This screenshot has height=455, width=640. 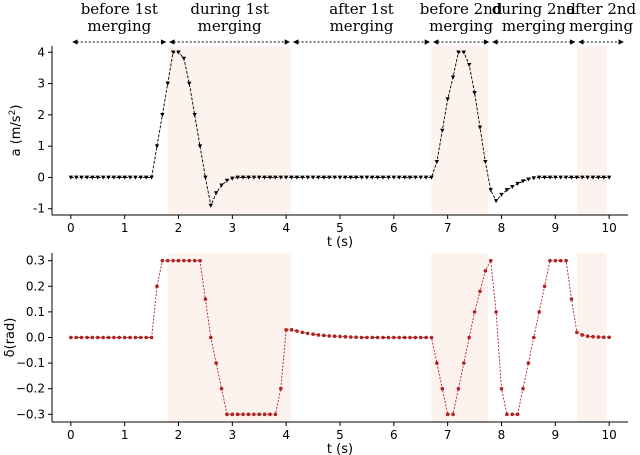 I want to click on y-tick-label: −0.2, so click(x=30, y=389).